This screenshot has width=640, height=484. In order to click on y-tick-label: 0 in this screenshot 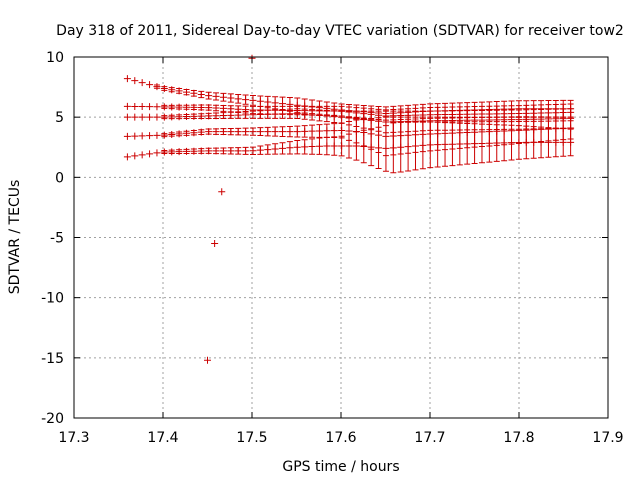, I will do `click(59, 178)`.